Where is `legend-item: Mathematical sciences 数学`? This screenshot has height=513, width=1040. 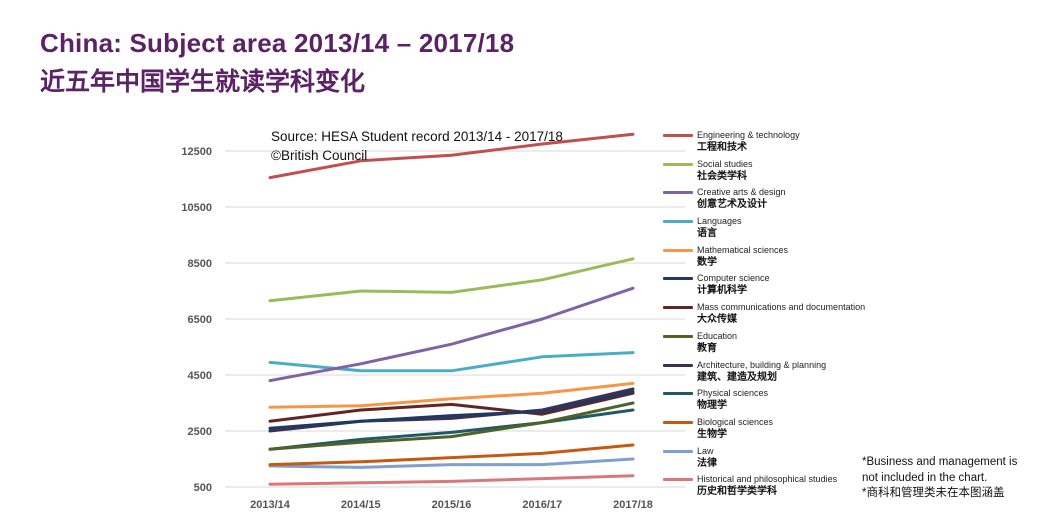 legend-item: Mathematical sciences 数学 is located at coordinates (778, 258).